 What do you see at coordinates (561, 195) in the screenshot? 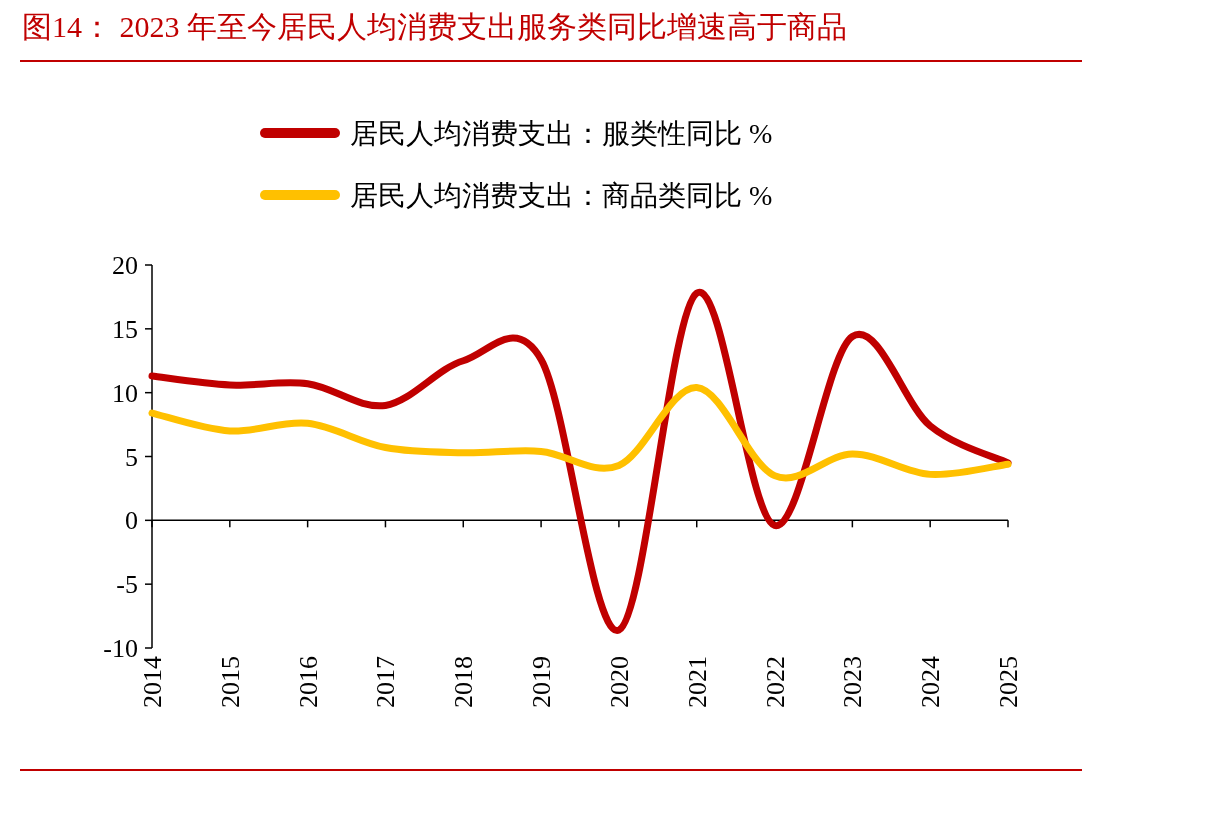
I see `legend-label: 居民人均消费支出：商品类同比 %` at bounding box center [561, 195].